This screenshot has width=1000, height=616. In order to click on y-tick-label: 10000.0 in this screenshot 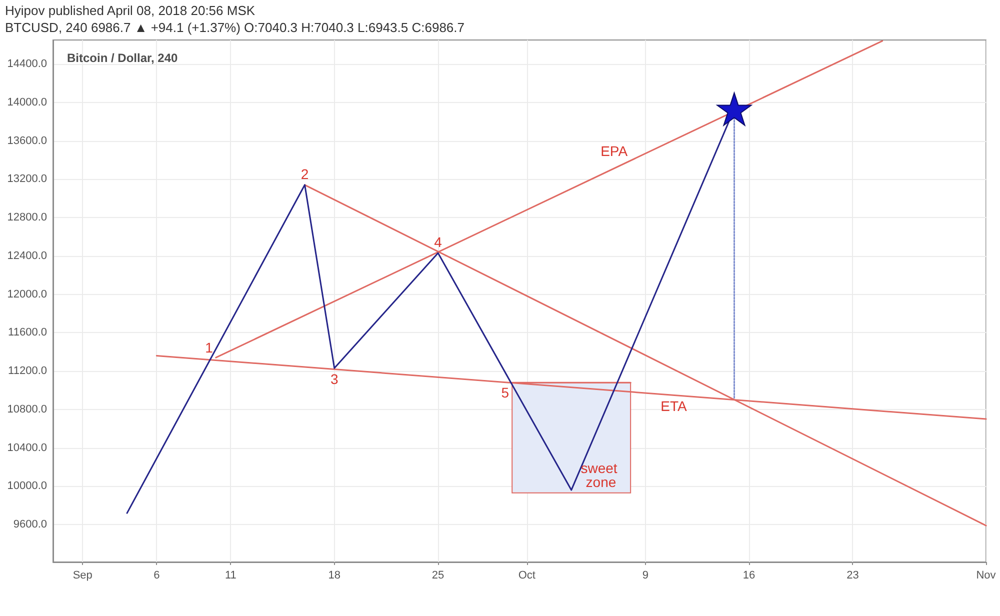, I will do `click(27, 486)`.